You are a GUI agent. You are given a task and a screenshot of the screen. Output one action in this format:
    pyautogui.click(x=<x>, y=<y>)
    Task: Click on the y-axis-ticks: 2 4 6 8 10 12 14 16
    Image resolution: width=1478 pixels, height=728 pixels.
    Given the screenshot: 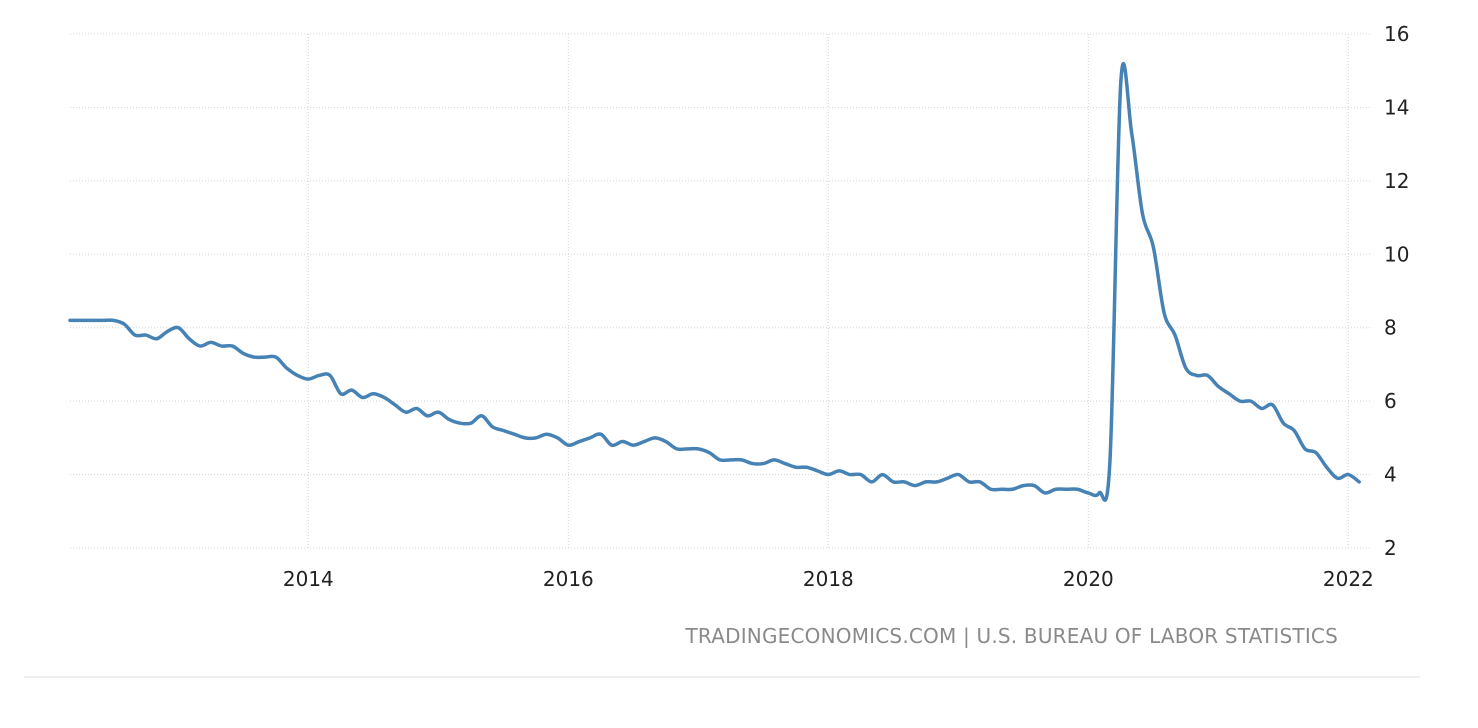 What is the action you would take?
    pyautogui.click(x=1396, y=291)
    